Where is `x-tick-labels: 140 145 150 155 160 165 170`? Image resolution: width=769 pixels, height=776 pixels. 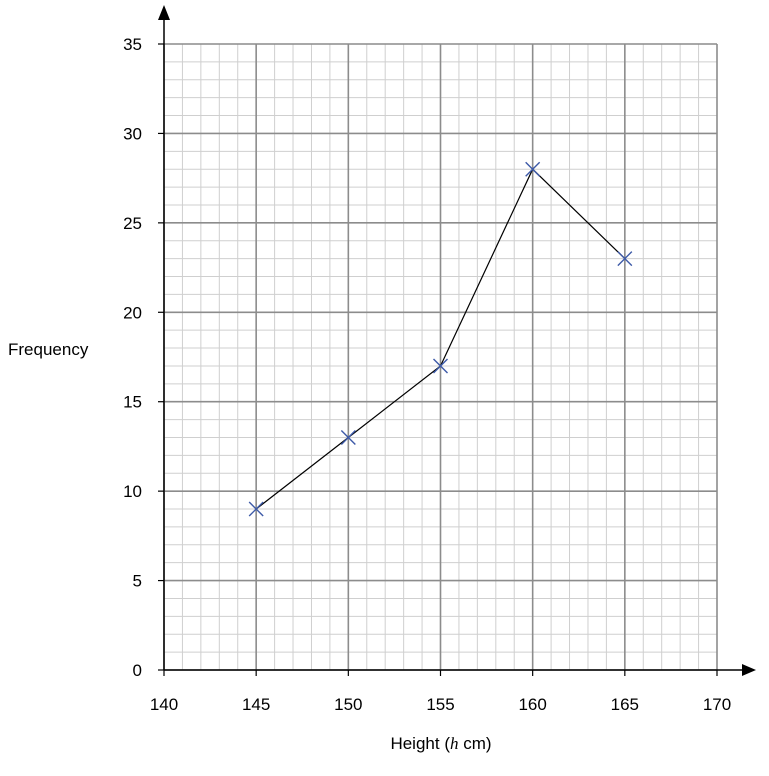
x-tick-labels: 140 145 150 155 160 165 170 is located at coordinates (440, 704).